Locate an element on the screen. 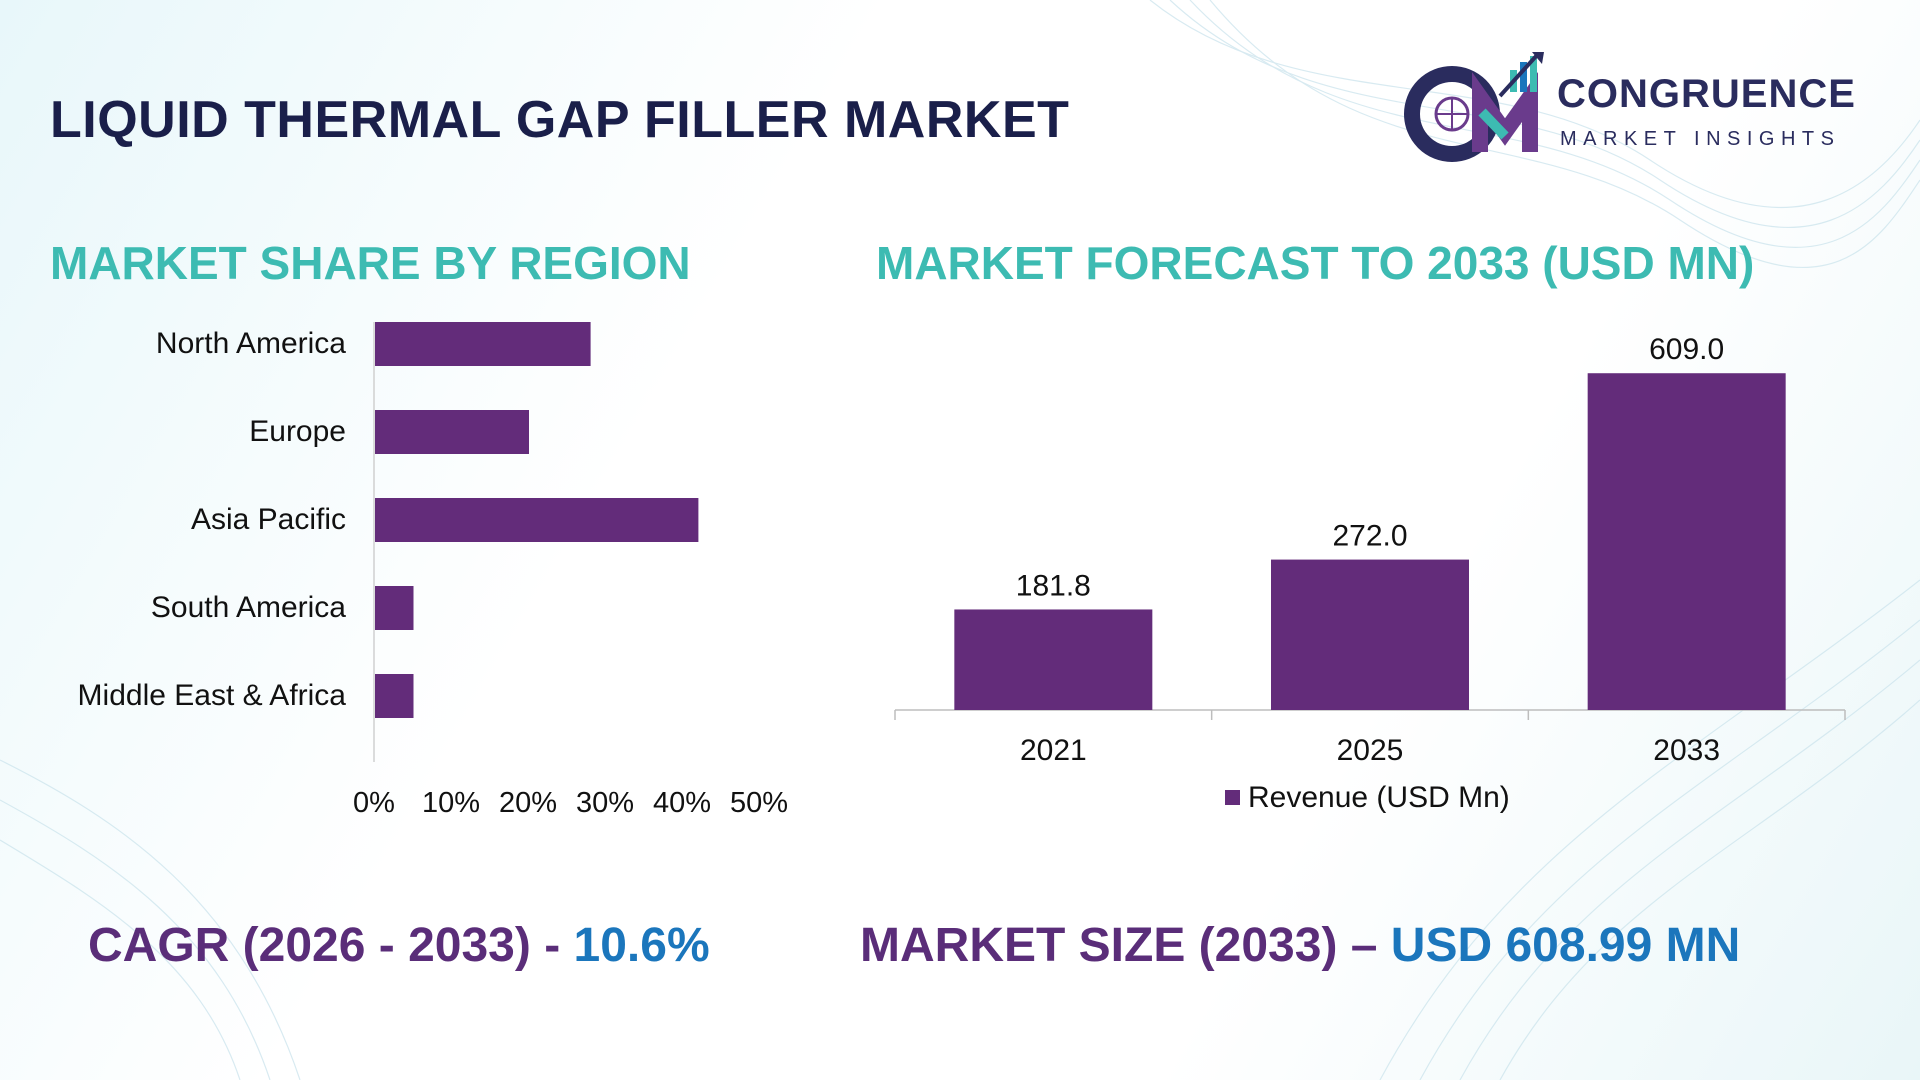 This screenshot has height=1080, width=1920. region-category-label: South America is located at coordinates (248, 607).